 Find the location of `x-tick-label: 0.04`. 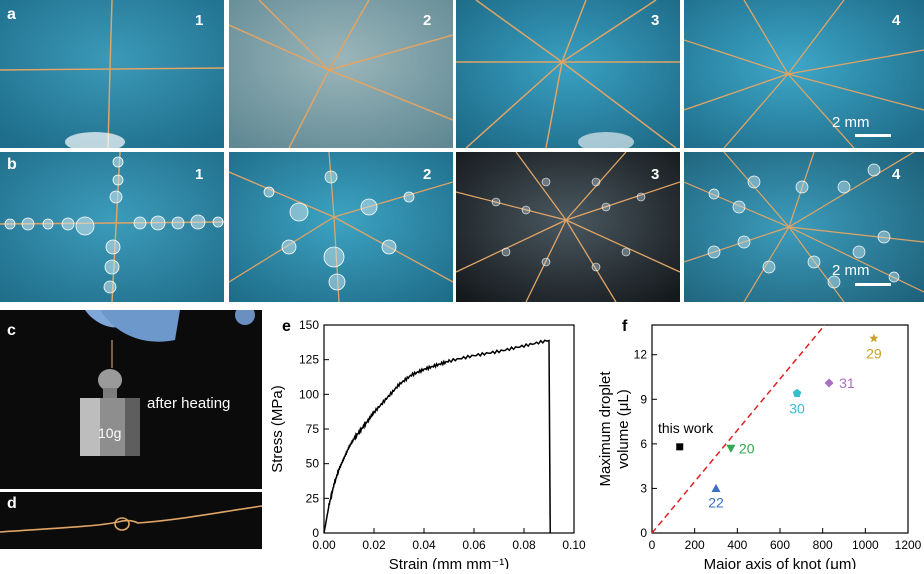

x-tick-label: 0.04 is located at coordinates (424, 545).